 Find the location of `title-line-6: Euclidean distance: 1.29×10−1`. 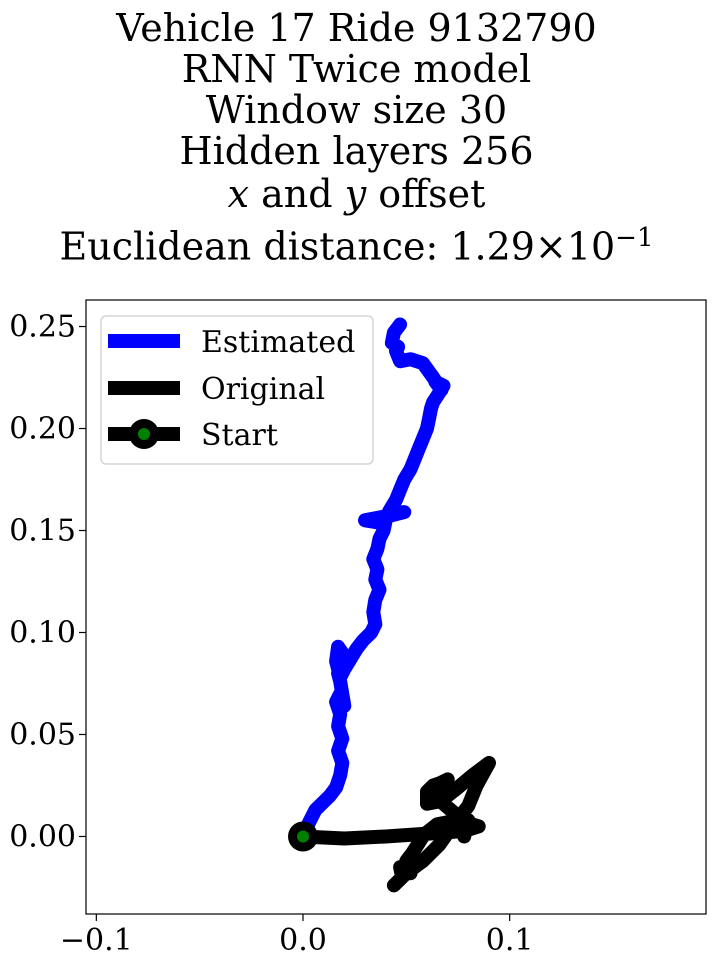

title-line-6: Euclidean distance: 1.29×10−1 is located at coordinates (356, 242).